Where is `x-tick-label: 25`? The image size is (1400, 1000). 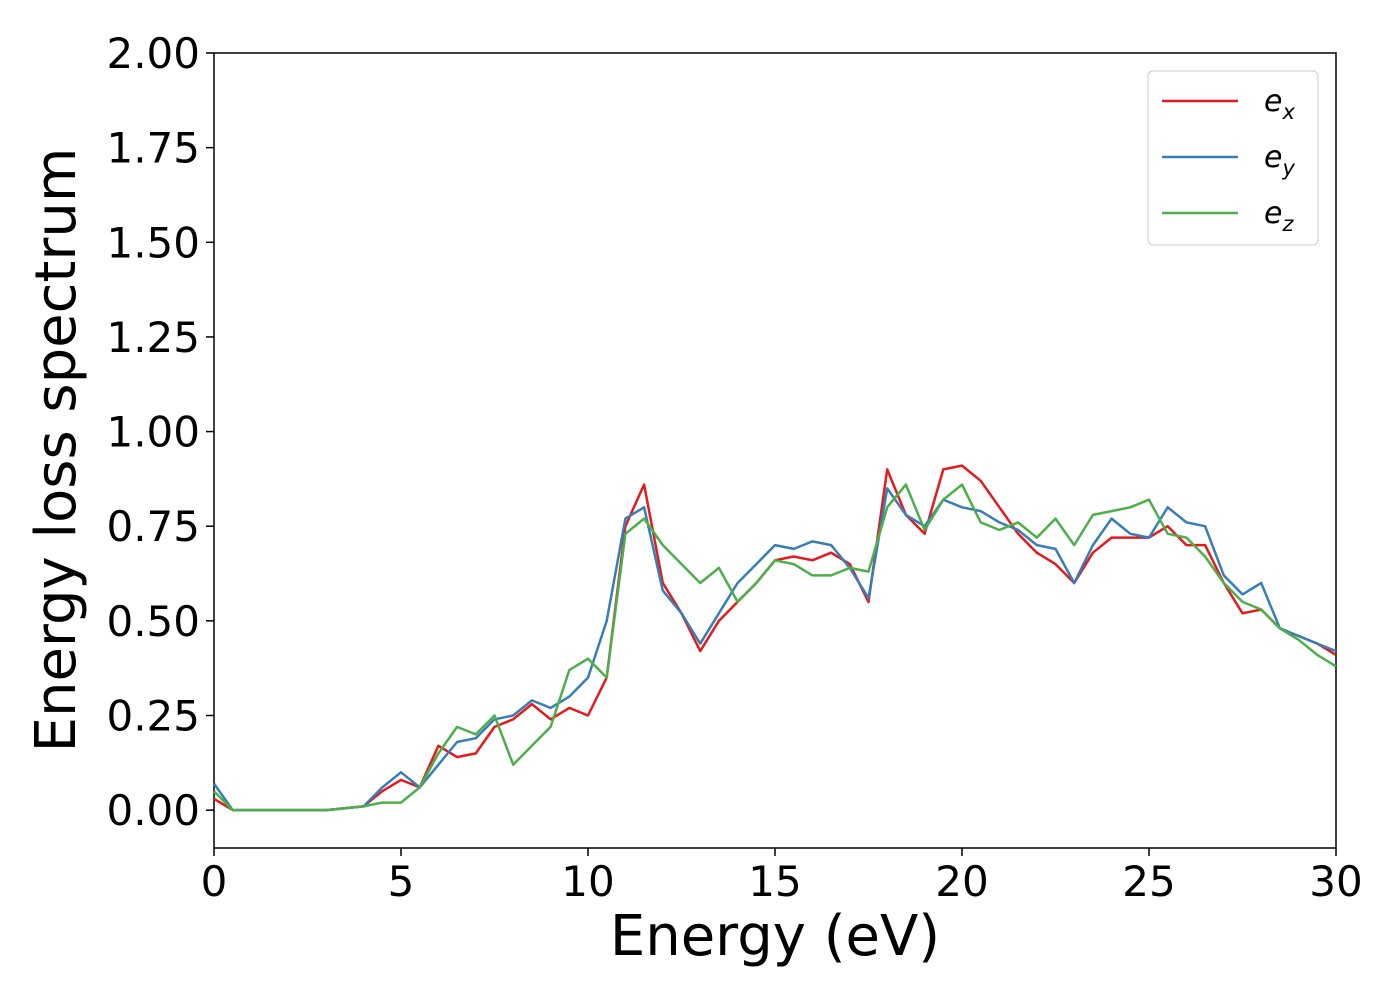
x-tick-label: 25 is located at coordinates (1148, 881).